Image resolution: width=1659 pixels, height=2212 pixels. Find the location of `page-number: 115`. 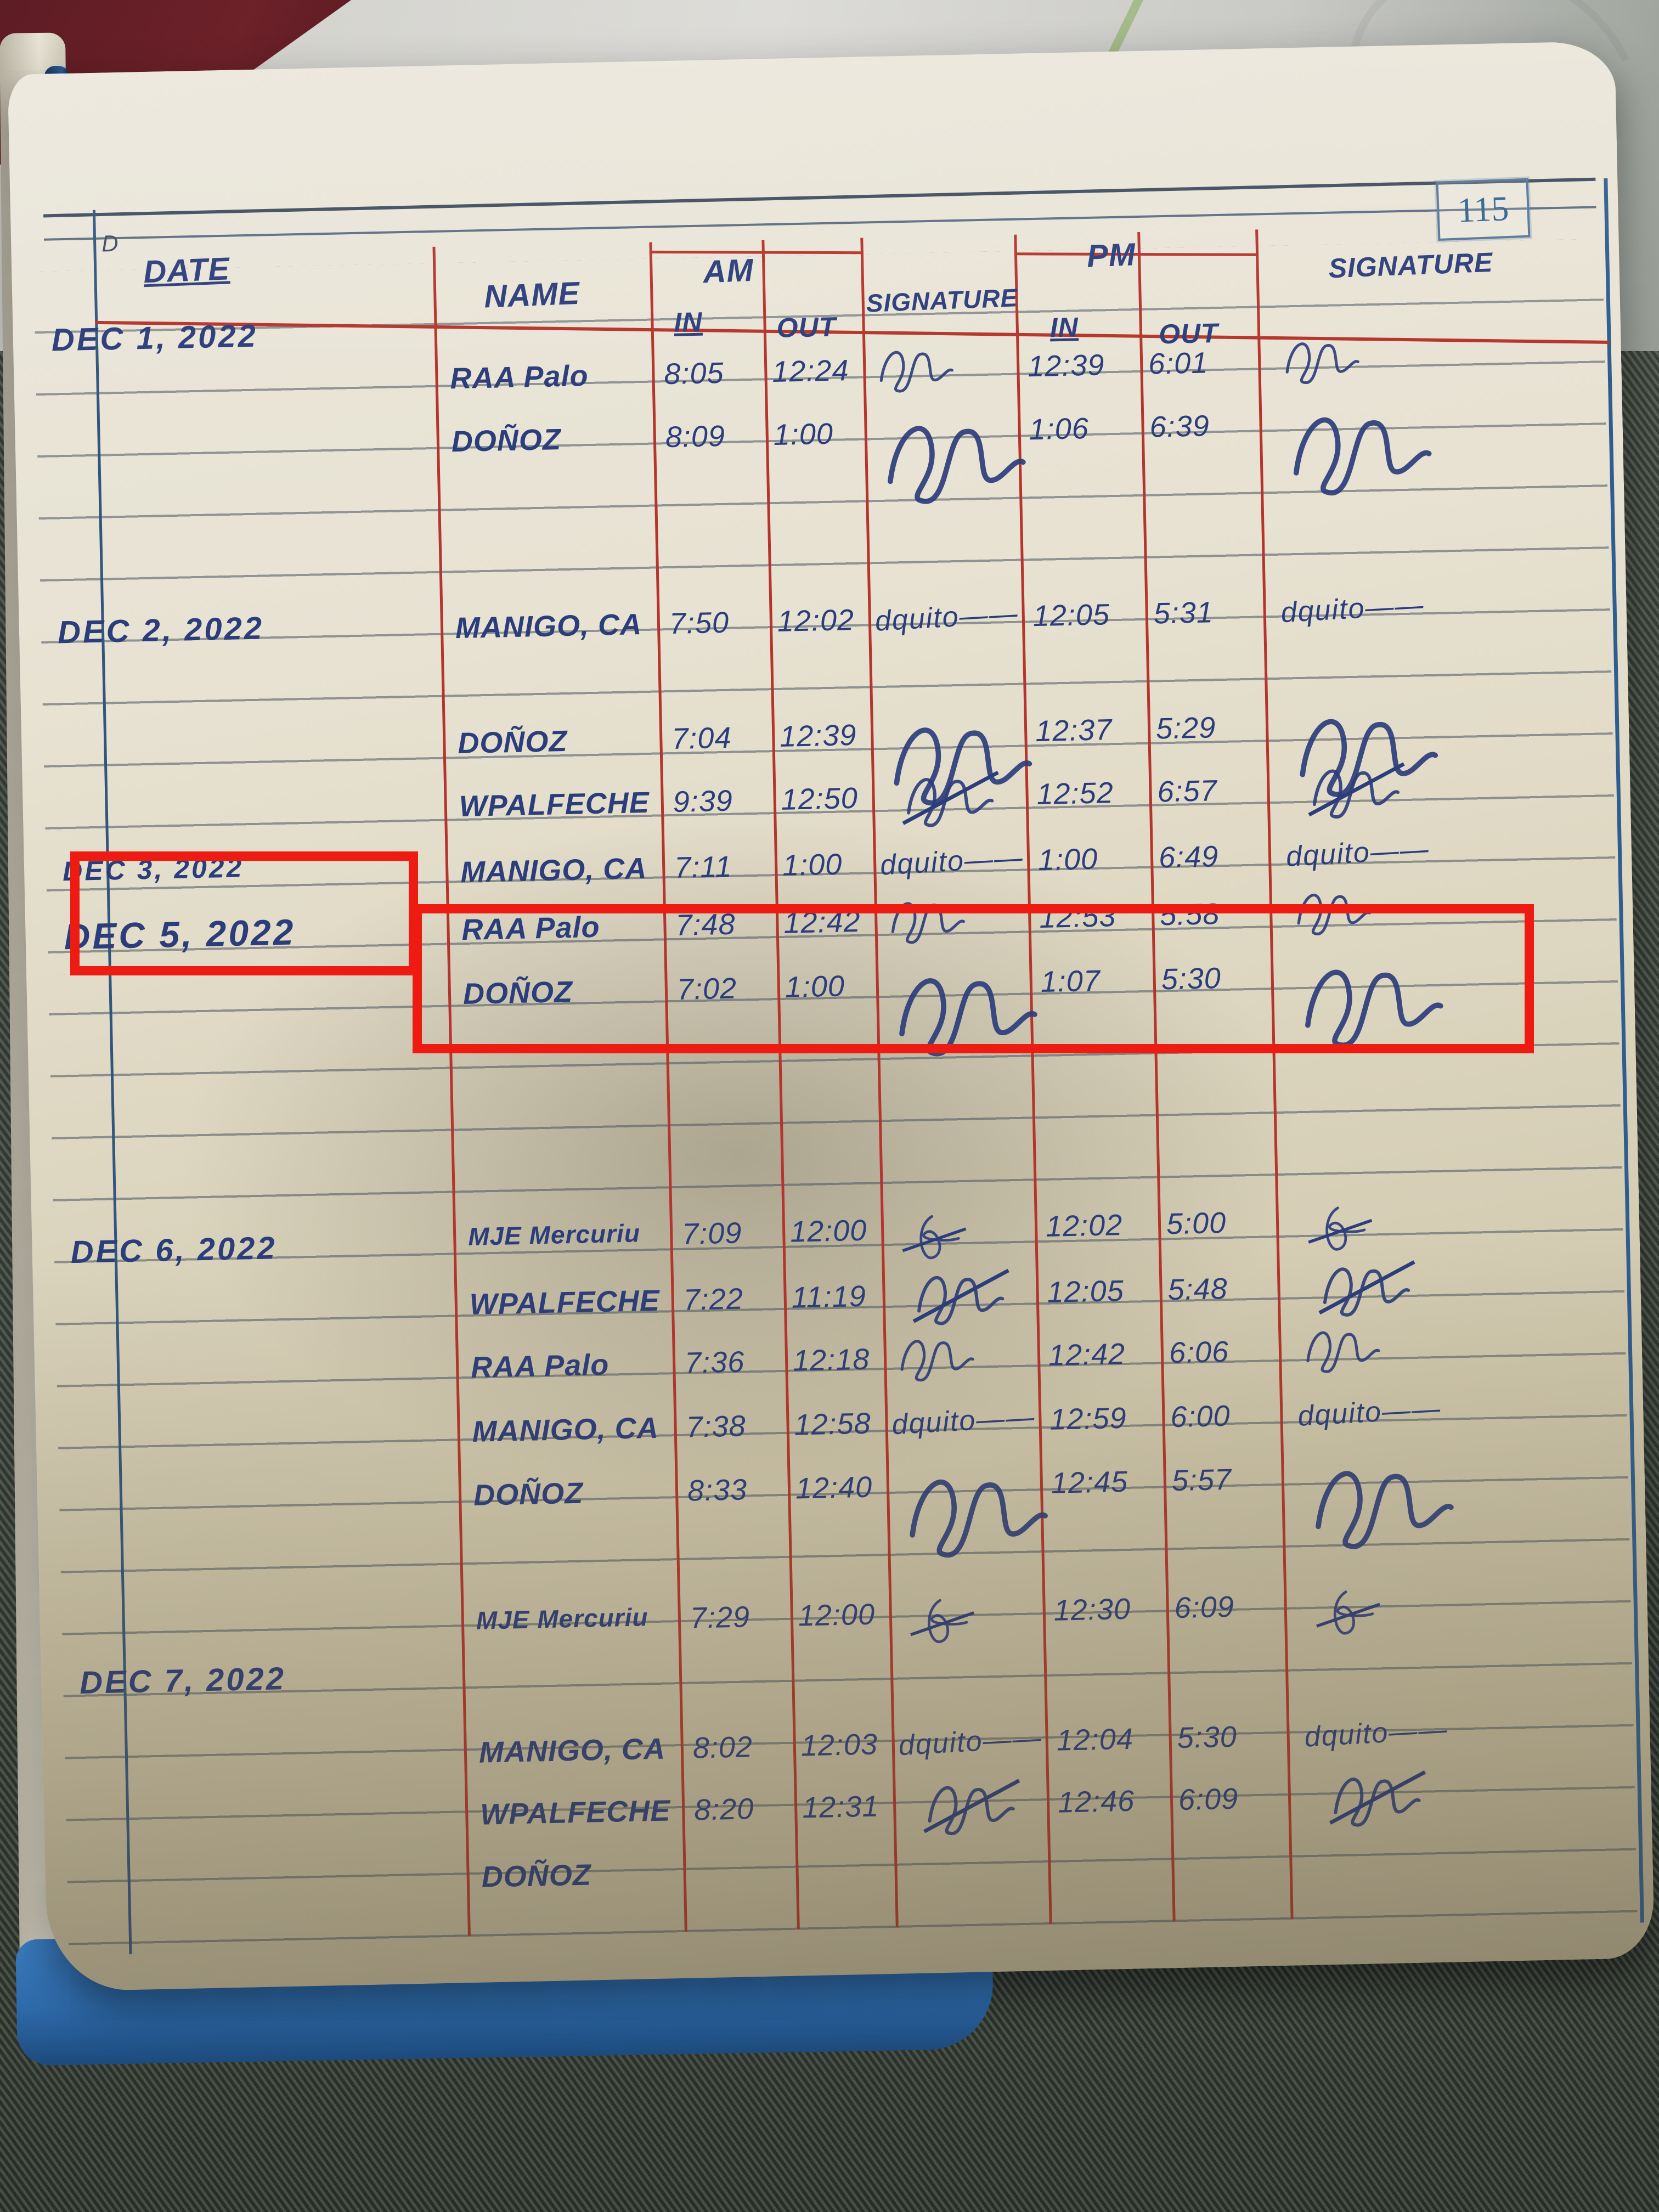

page-number: 115 is located at coordinates (1483, 210).